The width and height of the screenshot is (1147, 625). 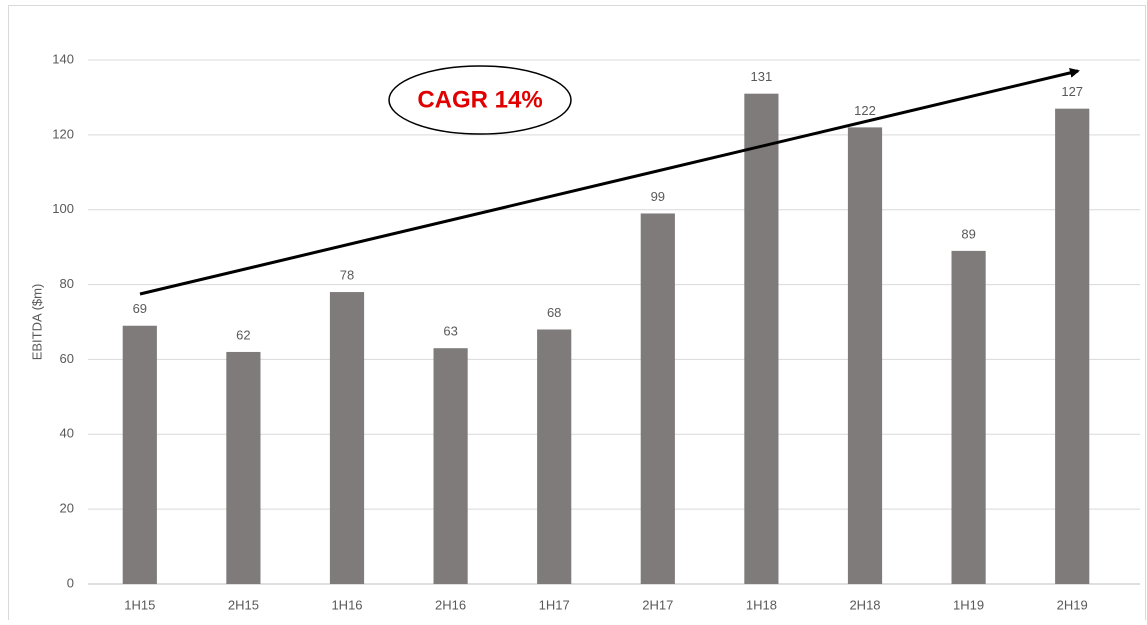 What do you see at coordinates (968, 233) in the screenshot?
I see `data-label: 89` at bounding box center [968, 233].